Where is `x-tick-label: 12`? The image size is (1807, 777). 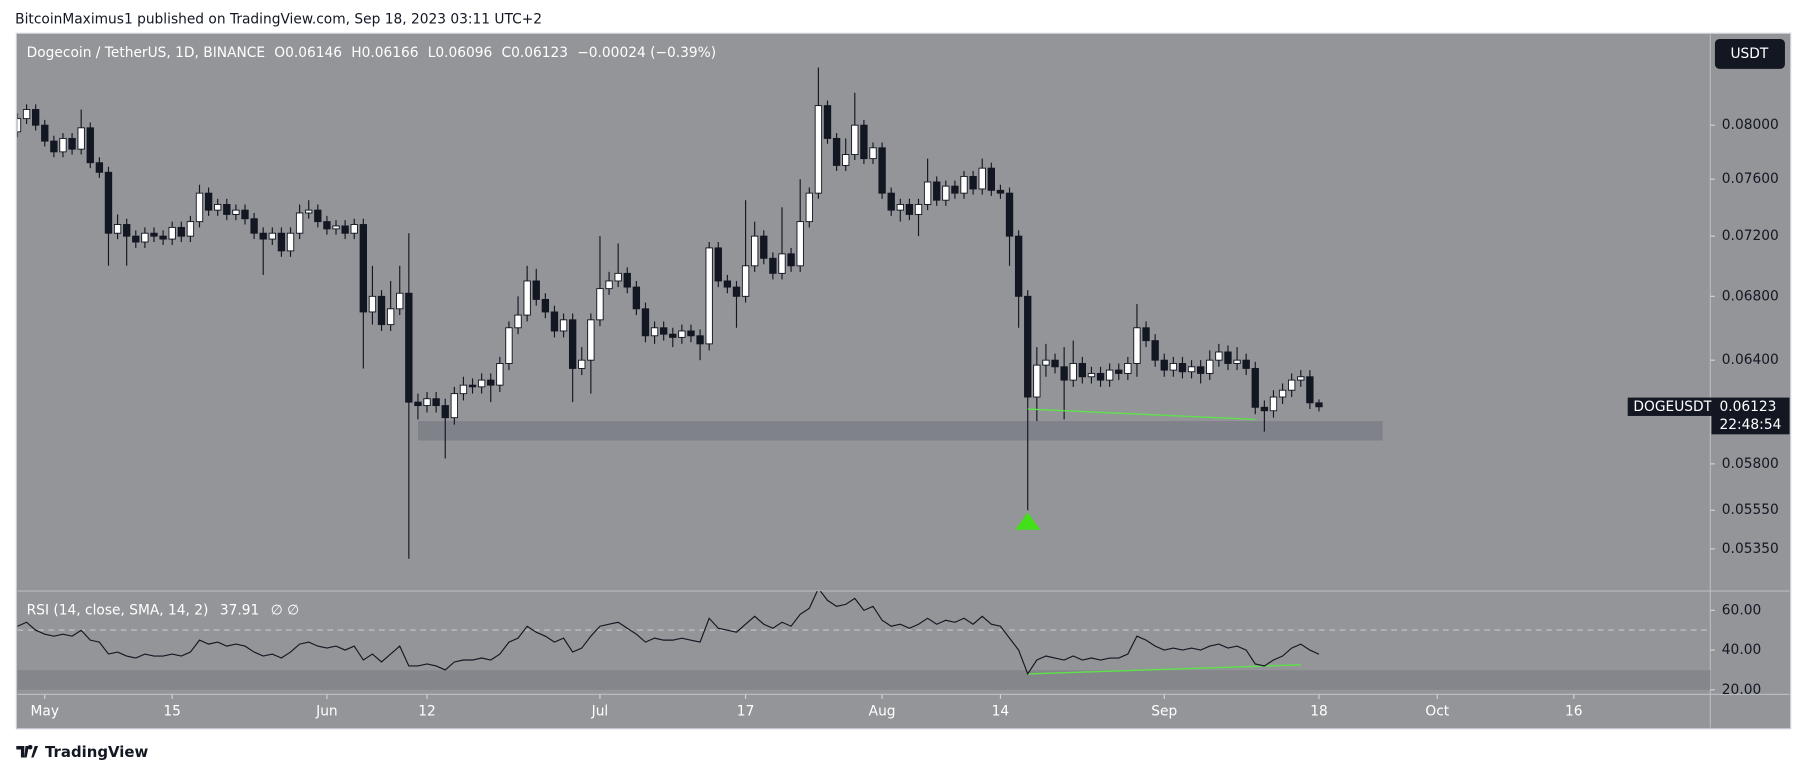
x-tick-label: 12 is located at coordinates (427, 712).